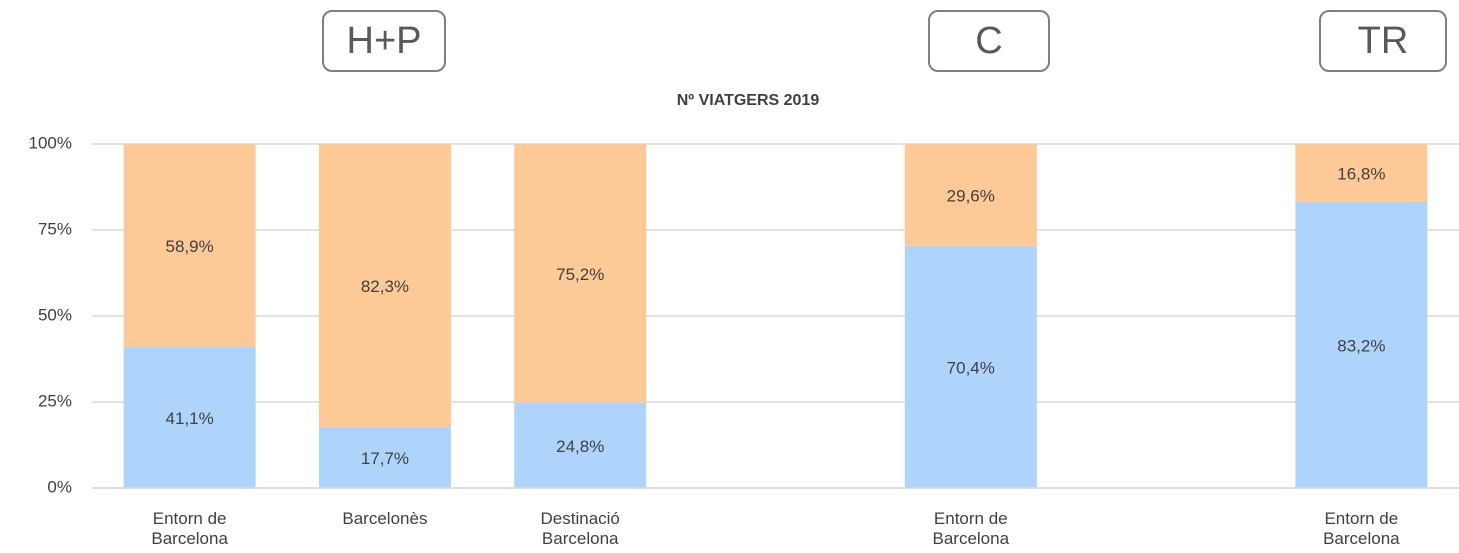 The image size is (1459, 553). Describe the element at coordinates (384, 41) in the screenshot. I see `group-label: H+P` at that location.